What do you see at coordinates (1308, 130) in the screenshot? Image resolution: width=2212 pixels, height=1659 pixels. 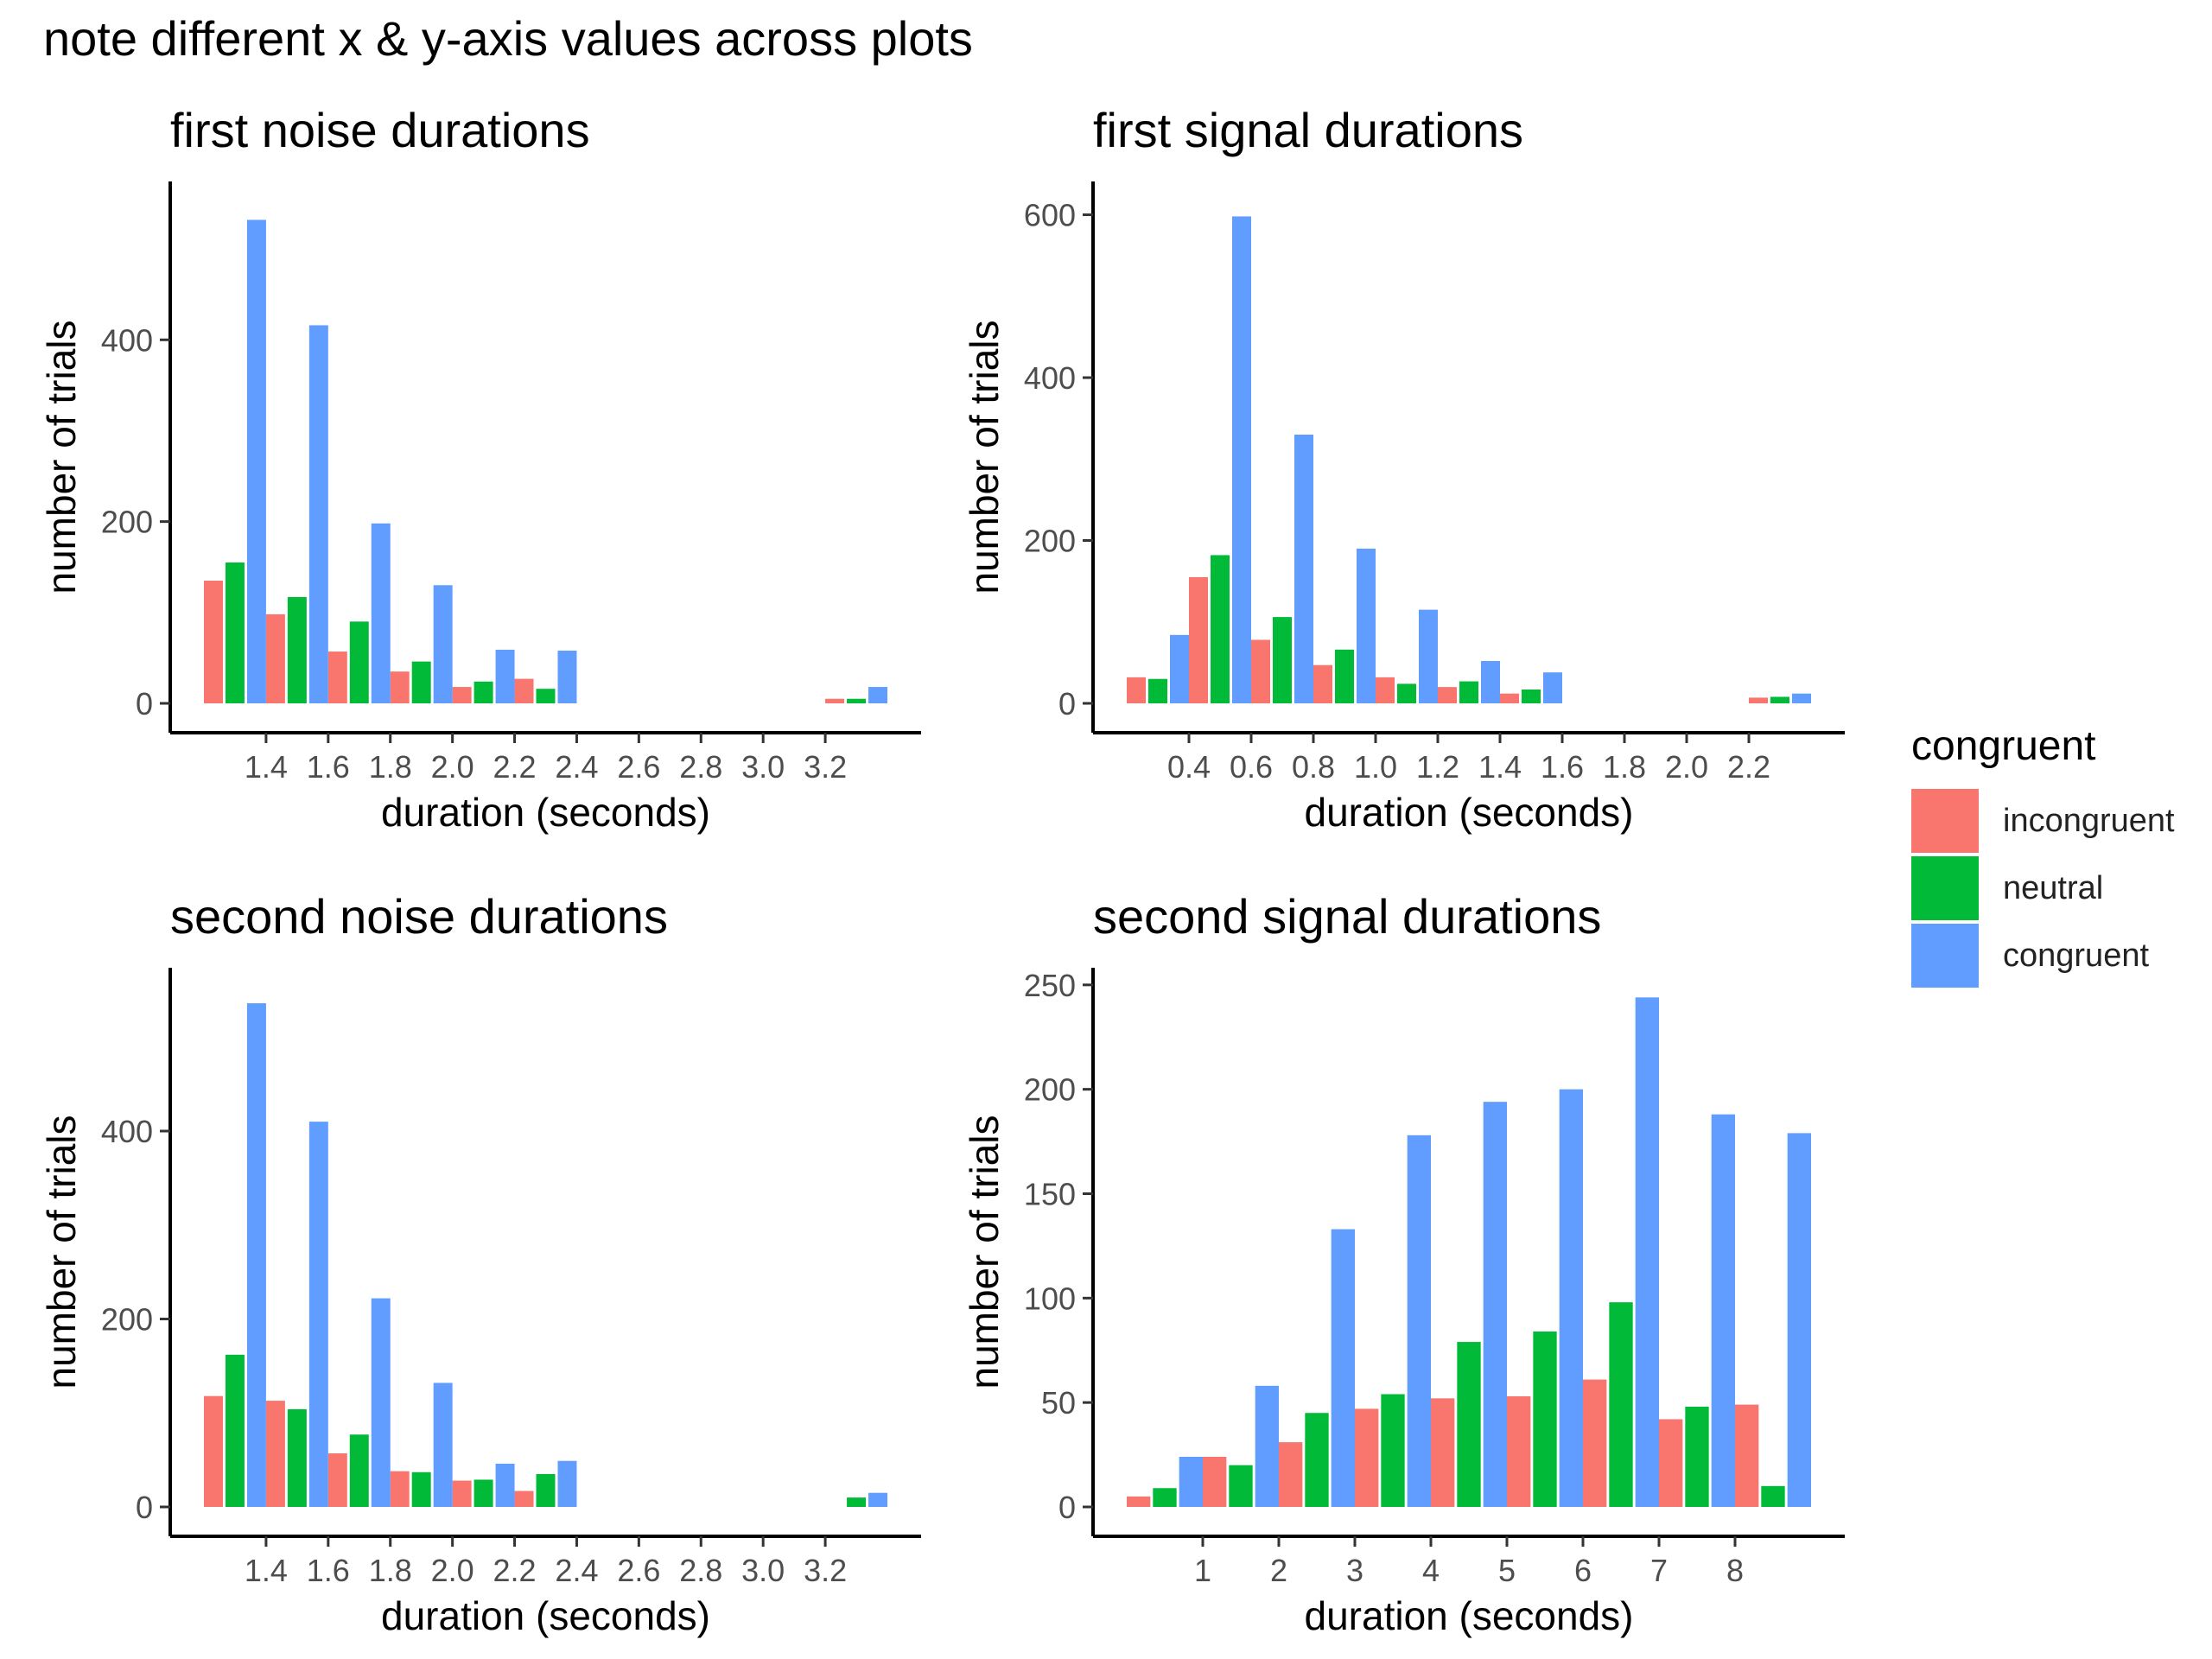 I see `panel-title: first signal durations` at bounding box center [1308, 130].